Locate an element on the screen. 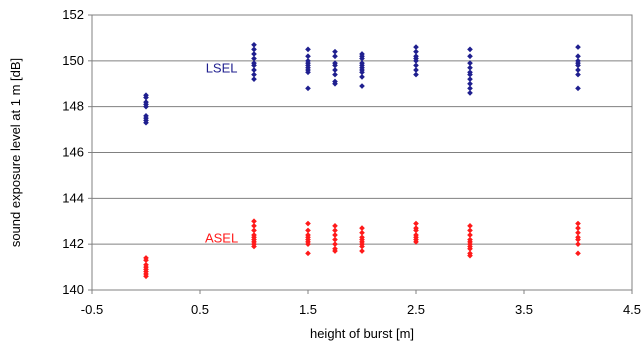  y-tick-label: 144 is located at coordinates (73, 197).